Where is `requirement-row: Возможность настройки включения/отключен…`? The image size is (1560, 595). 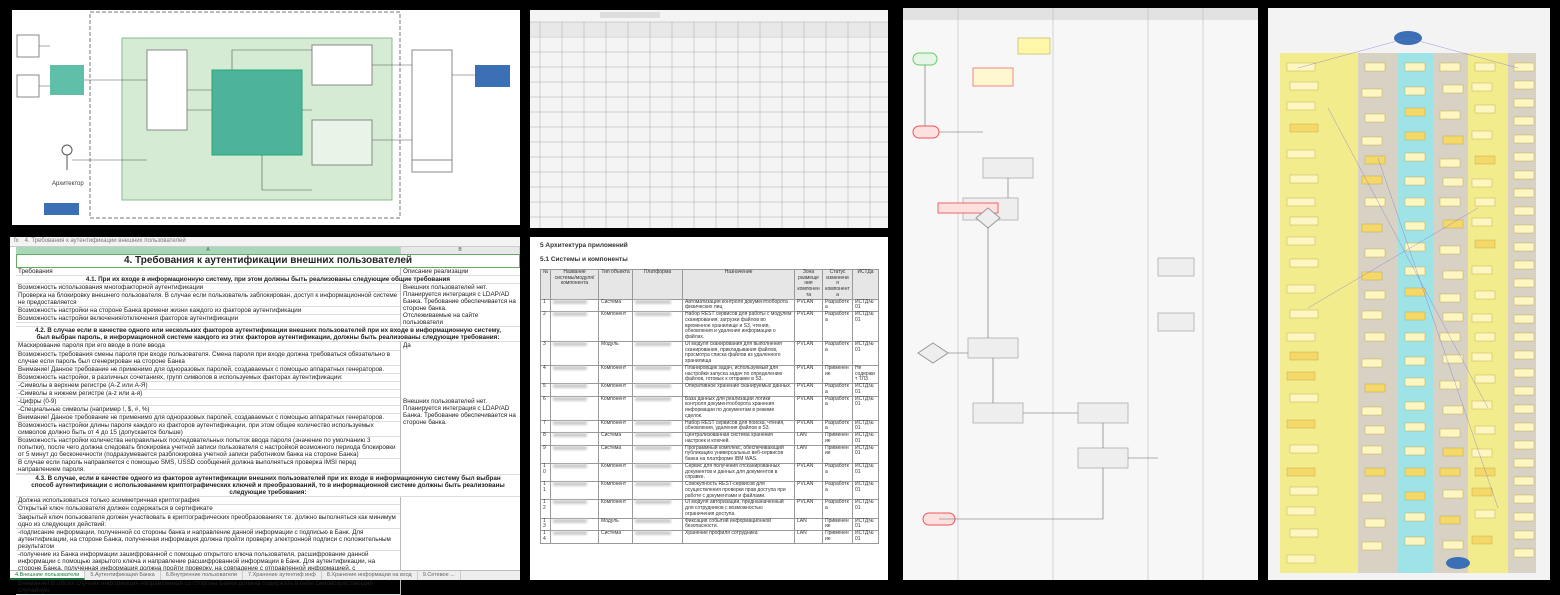
requirement-row: Возможность настройки включения/отключен… is located at coordinates (208, 319).